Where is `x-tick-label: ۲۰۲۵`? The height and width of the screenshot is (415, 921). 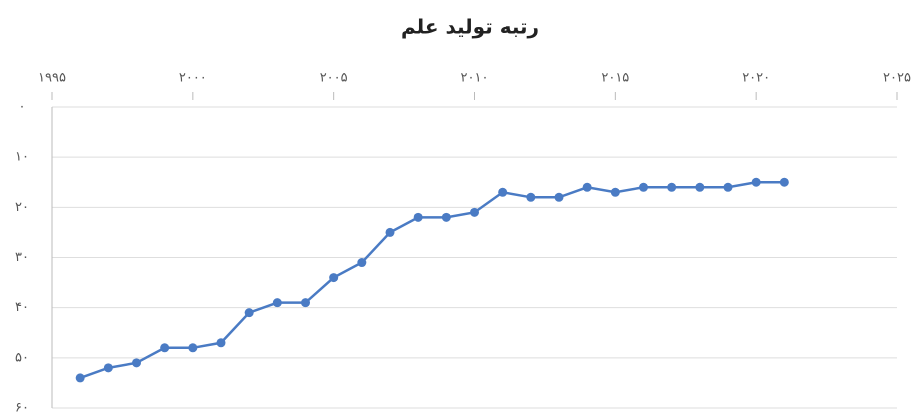 x-tick-label: ۲۰۲۵ is located at coordinates (897, 78).